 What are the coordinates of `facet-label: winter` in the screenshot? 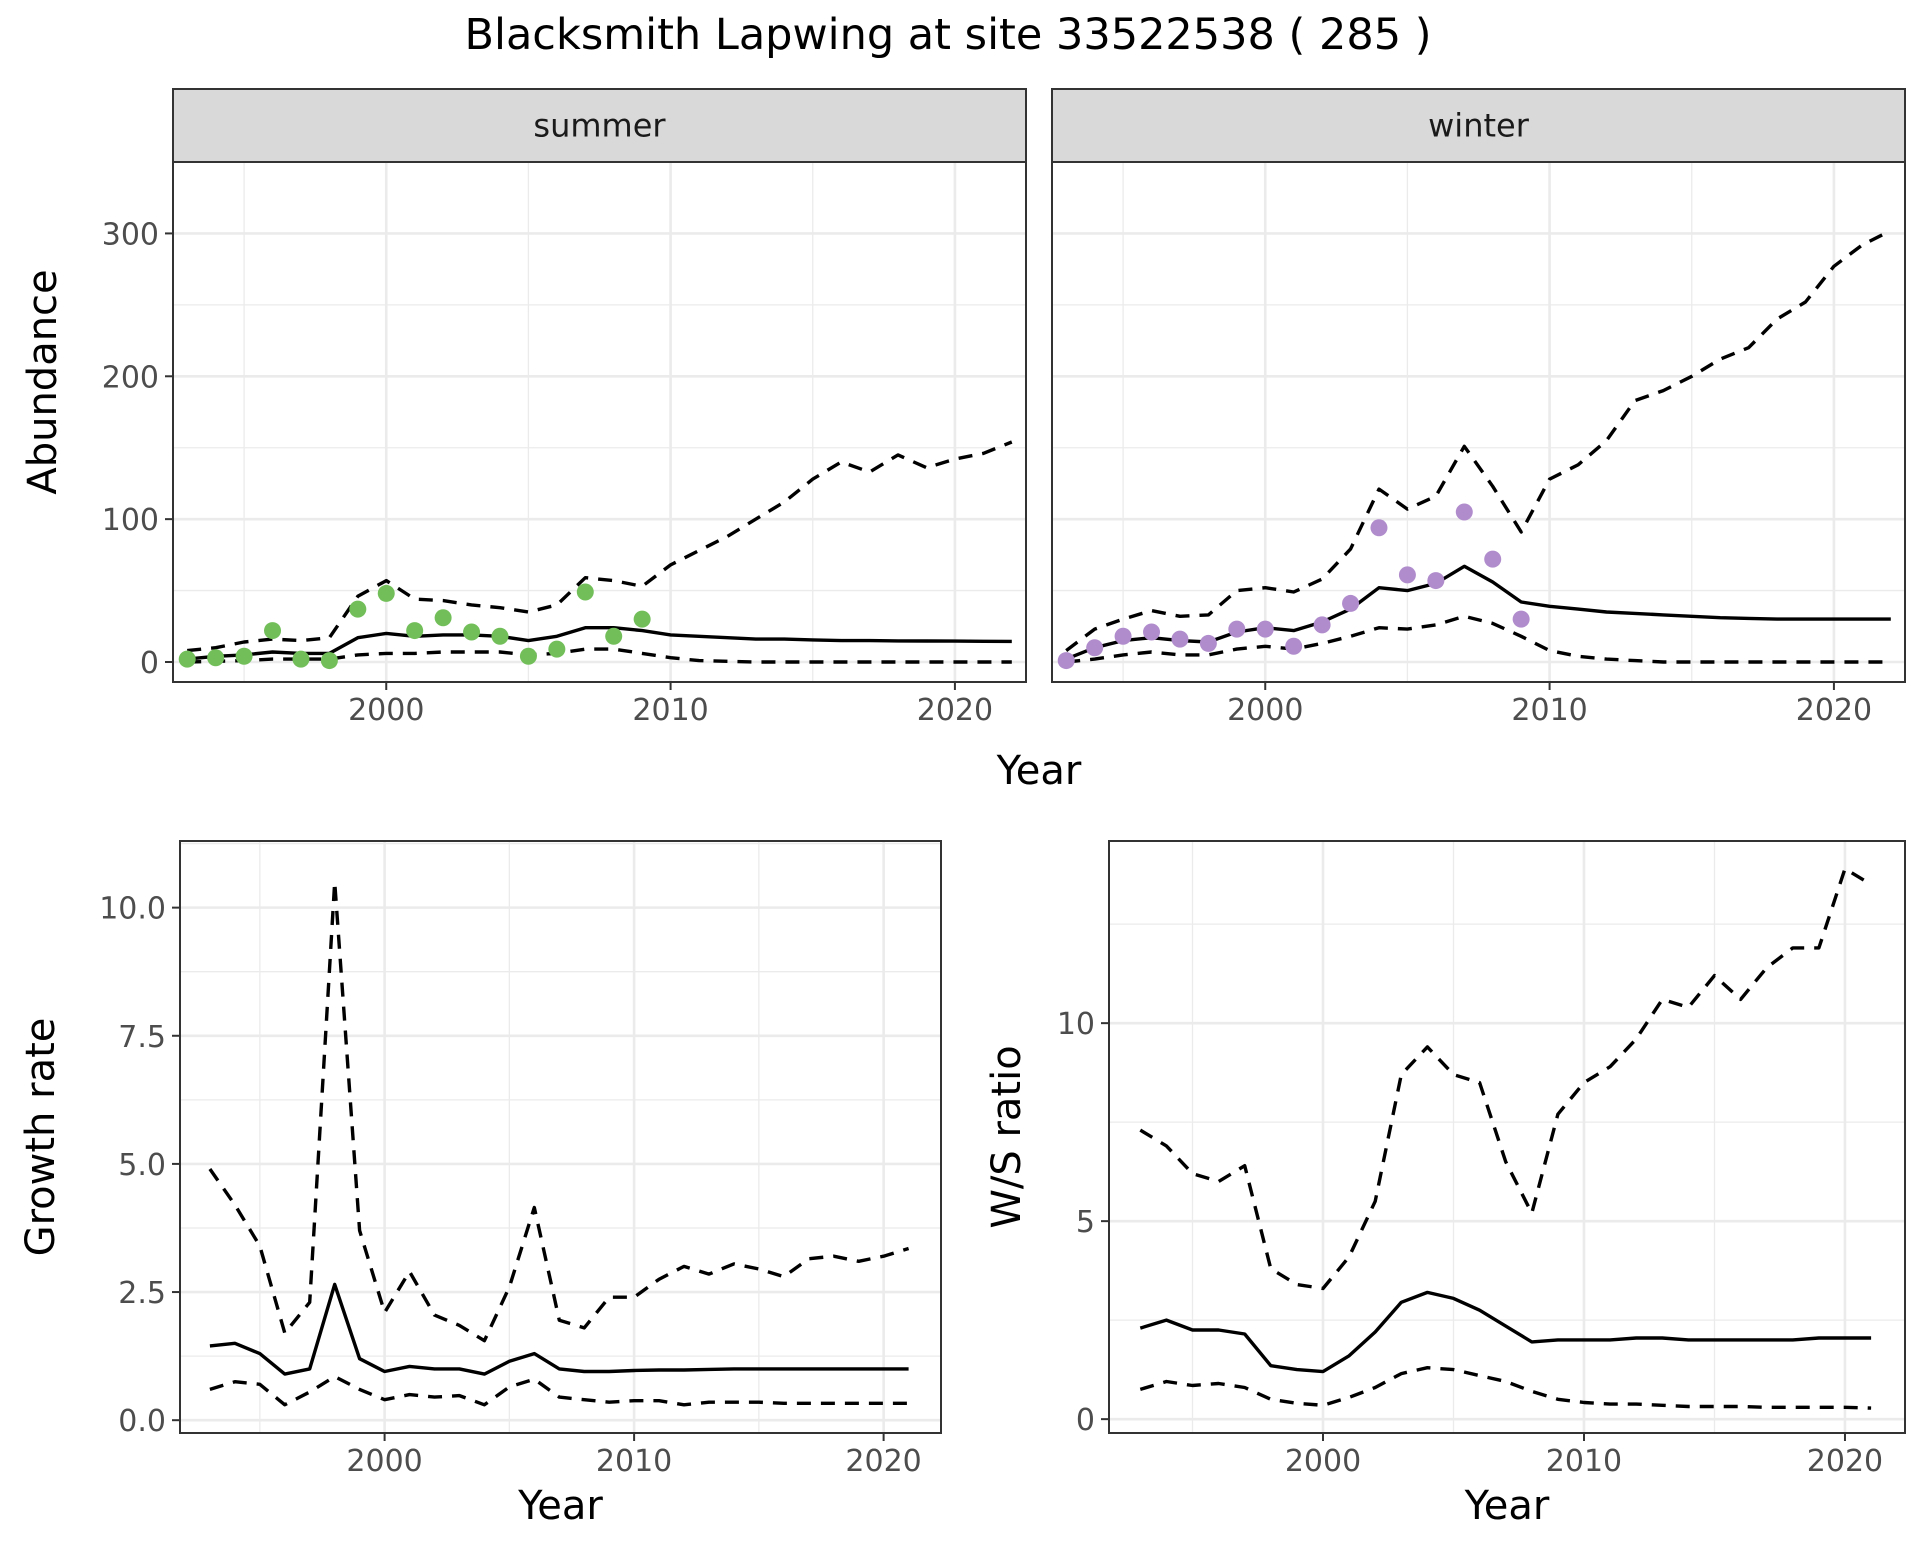 It's located at (1479, 126).